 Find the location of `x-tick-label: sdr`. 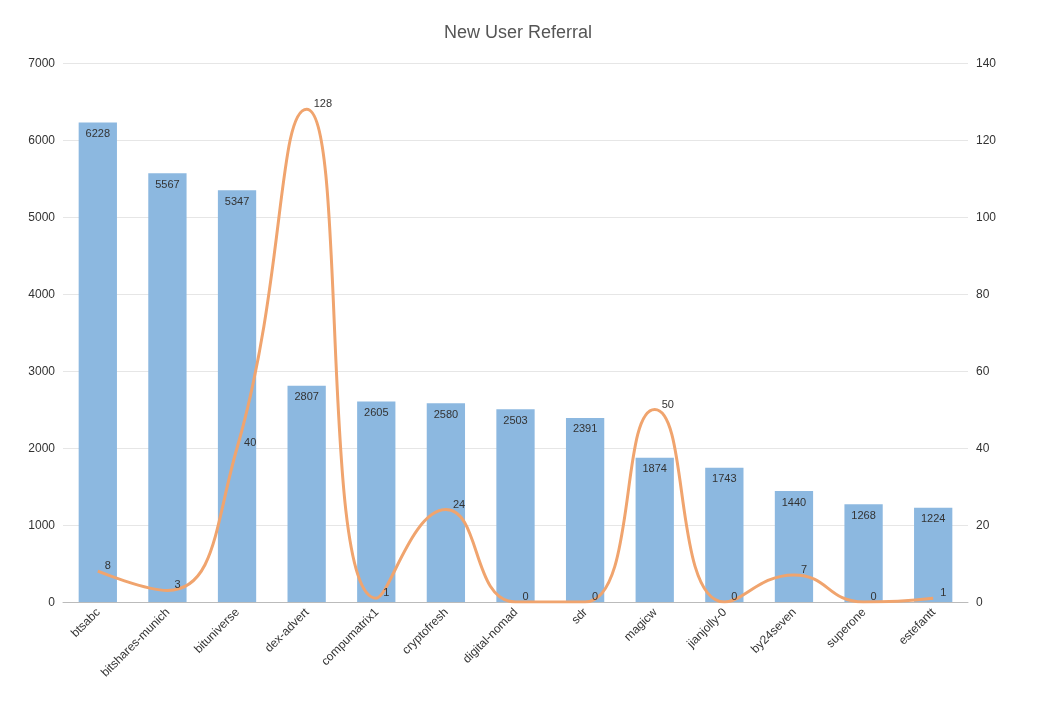

x-tick-label: sdr is located at coordinates (579, 616).